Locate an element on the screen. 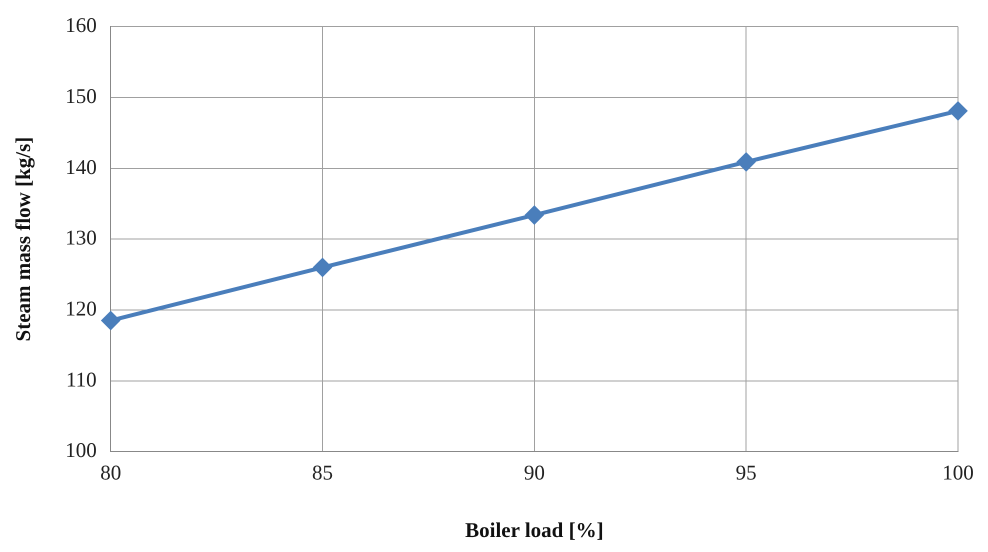 The image size is (988, 552). y-tick-label: 150 is located at coordinates (81, 96).